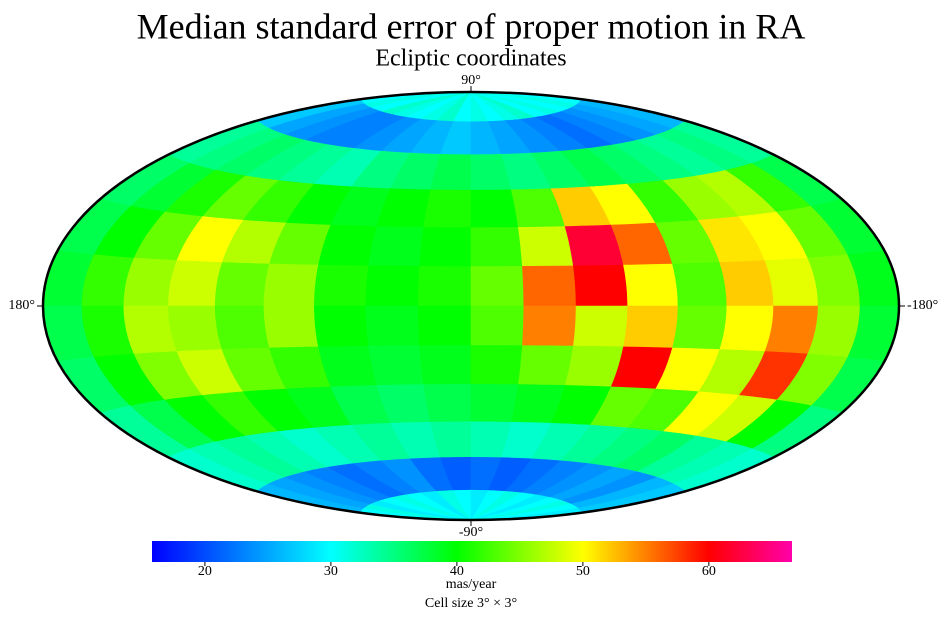  What do you see at coordinates (471, 603) in the screenshot?
I see `note: Cell size 3° × 3°` at bounding box center [471, 603].